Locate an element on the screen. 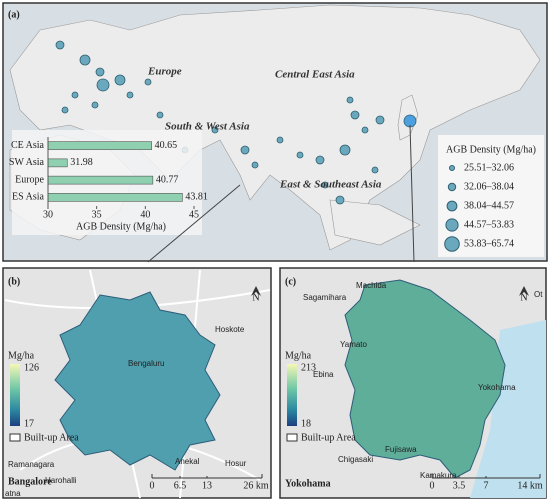 The height and width of the screenshot is (501, 550). x-axis-label: AGB Density (Mg/ha) is located at coordinates (121, 226).